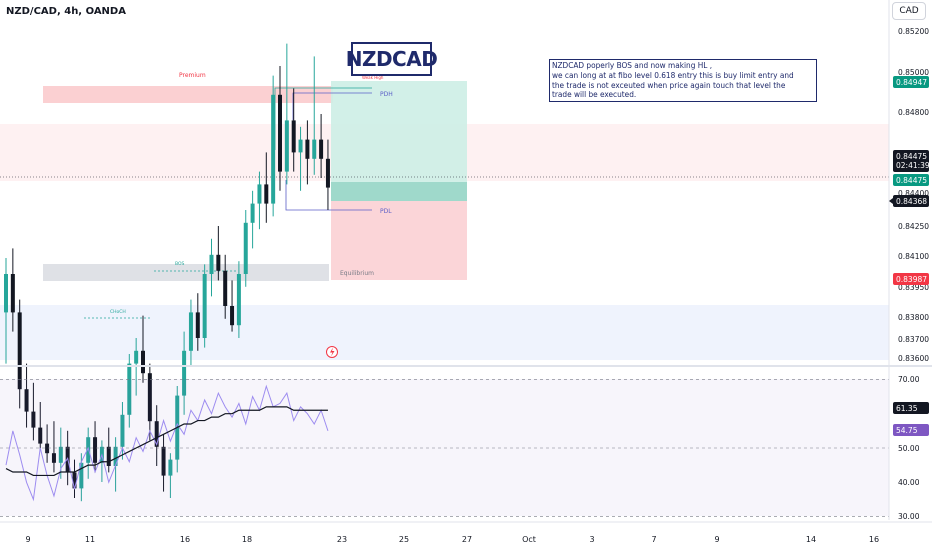 Image resolution: width=932 pixels, height=550 pixels. I want to click on entry-badge, so click(911, 180).